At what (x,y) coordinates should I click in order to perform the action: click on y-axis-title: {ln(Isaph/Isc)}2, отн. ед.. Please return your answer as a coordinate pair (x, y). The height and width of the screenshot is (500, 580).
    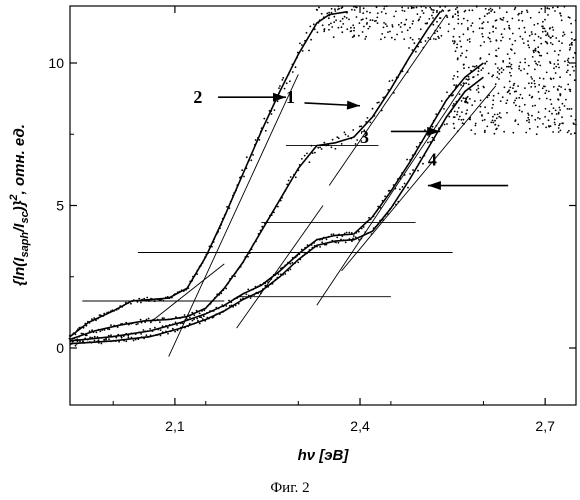
    Looking at the image, I should click on (19, 205).